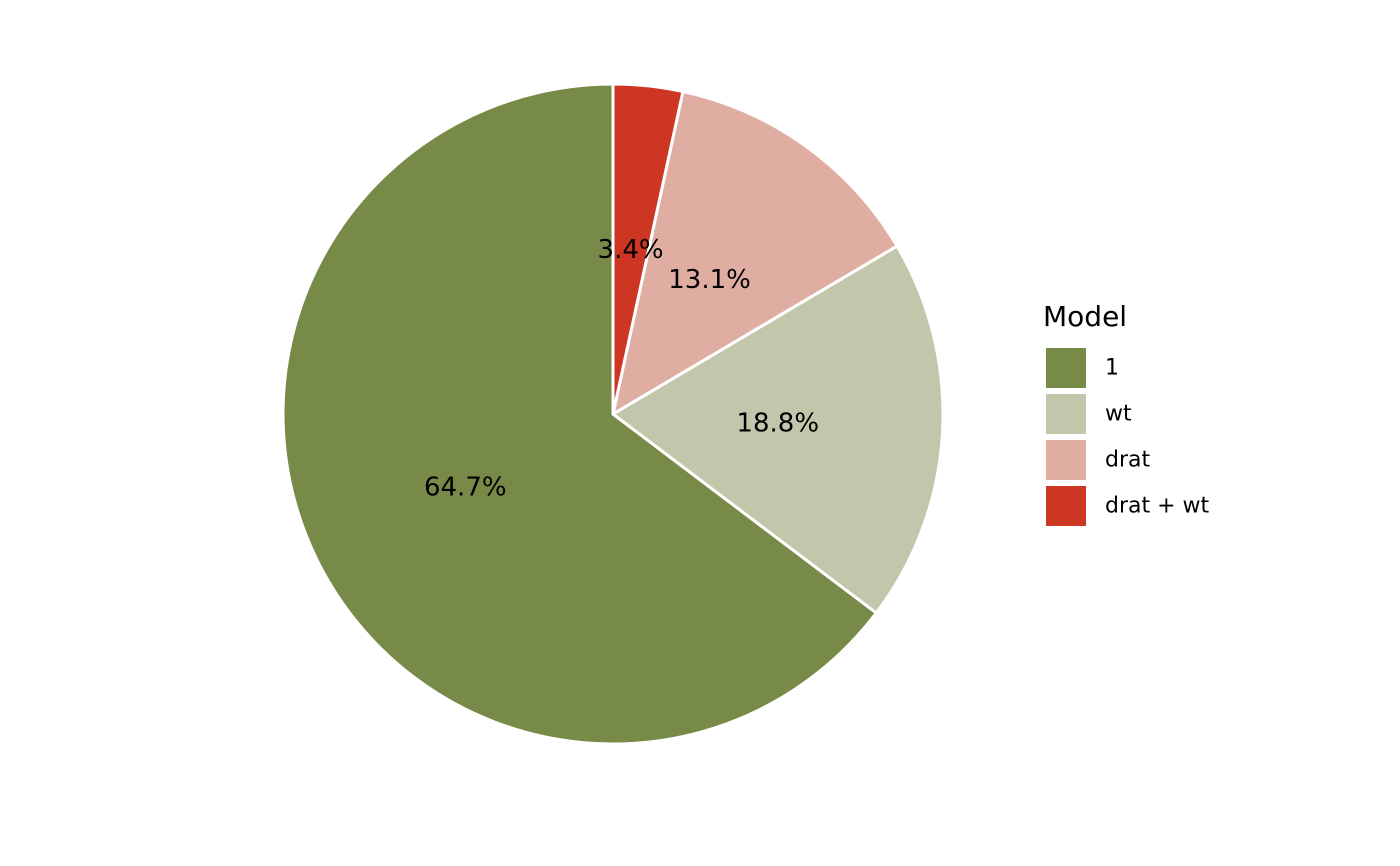 This screenshot has height=866, width=1400. I want to click on pie-label-wt: 18.8%, so click(777, 423).